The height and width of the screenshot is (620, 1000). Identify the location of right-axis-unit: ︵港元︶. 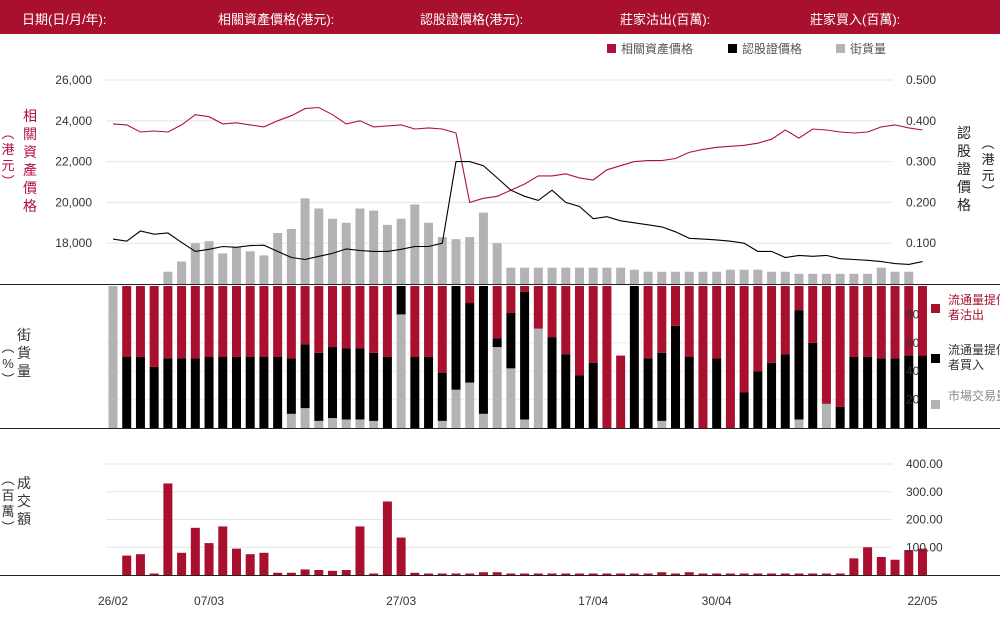
(987, 167).